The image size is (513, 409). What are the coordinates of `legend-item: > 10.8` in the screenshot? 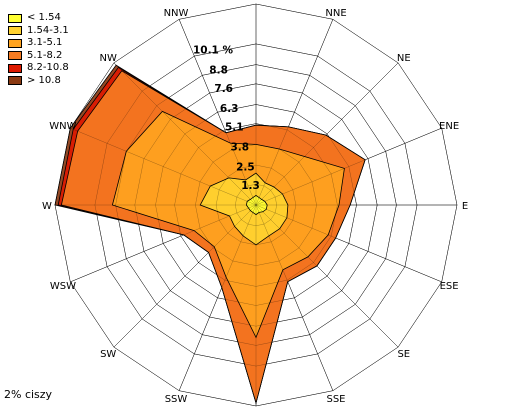 It's located at (38, 81).